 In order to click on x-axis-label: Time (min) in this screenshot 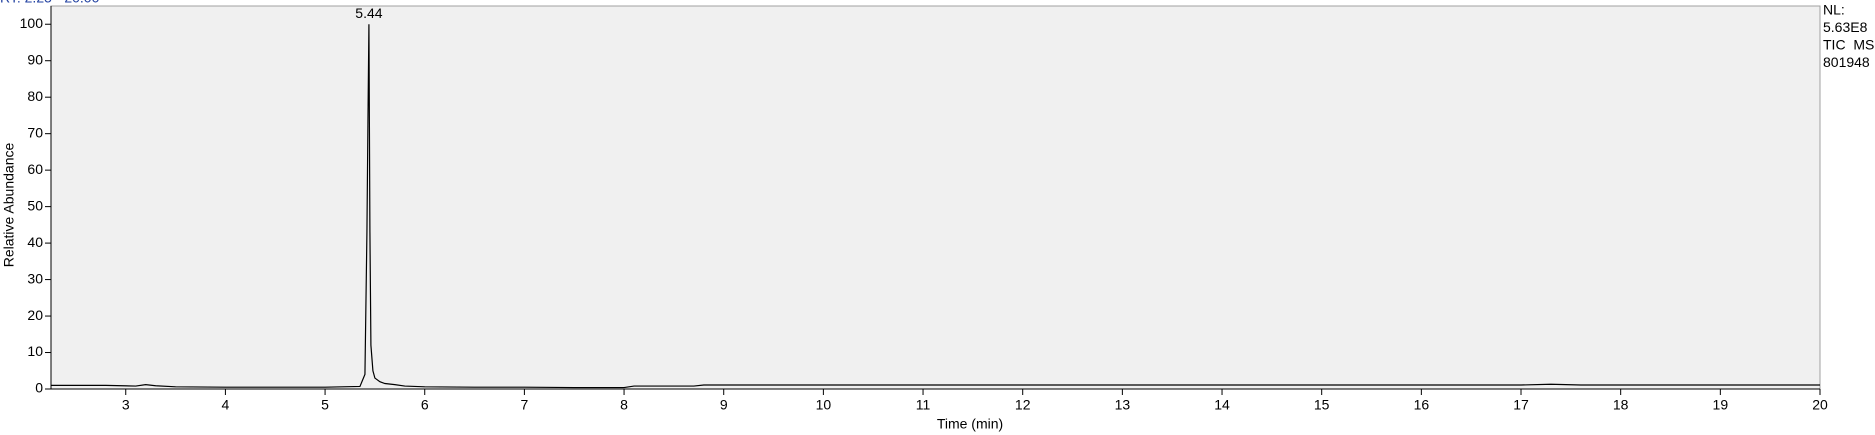, I will do `click(970, 424)`.